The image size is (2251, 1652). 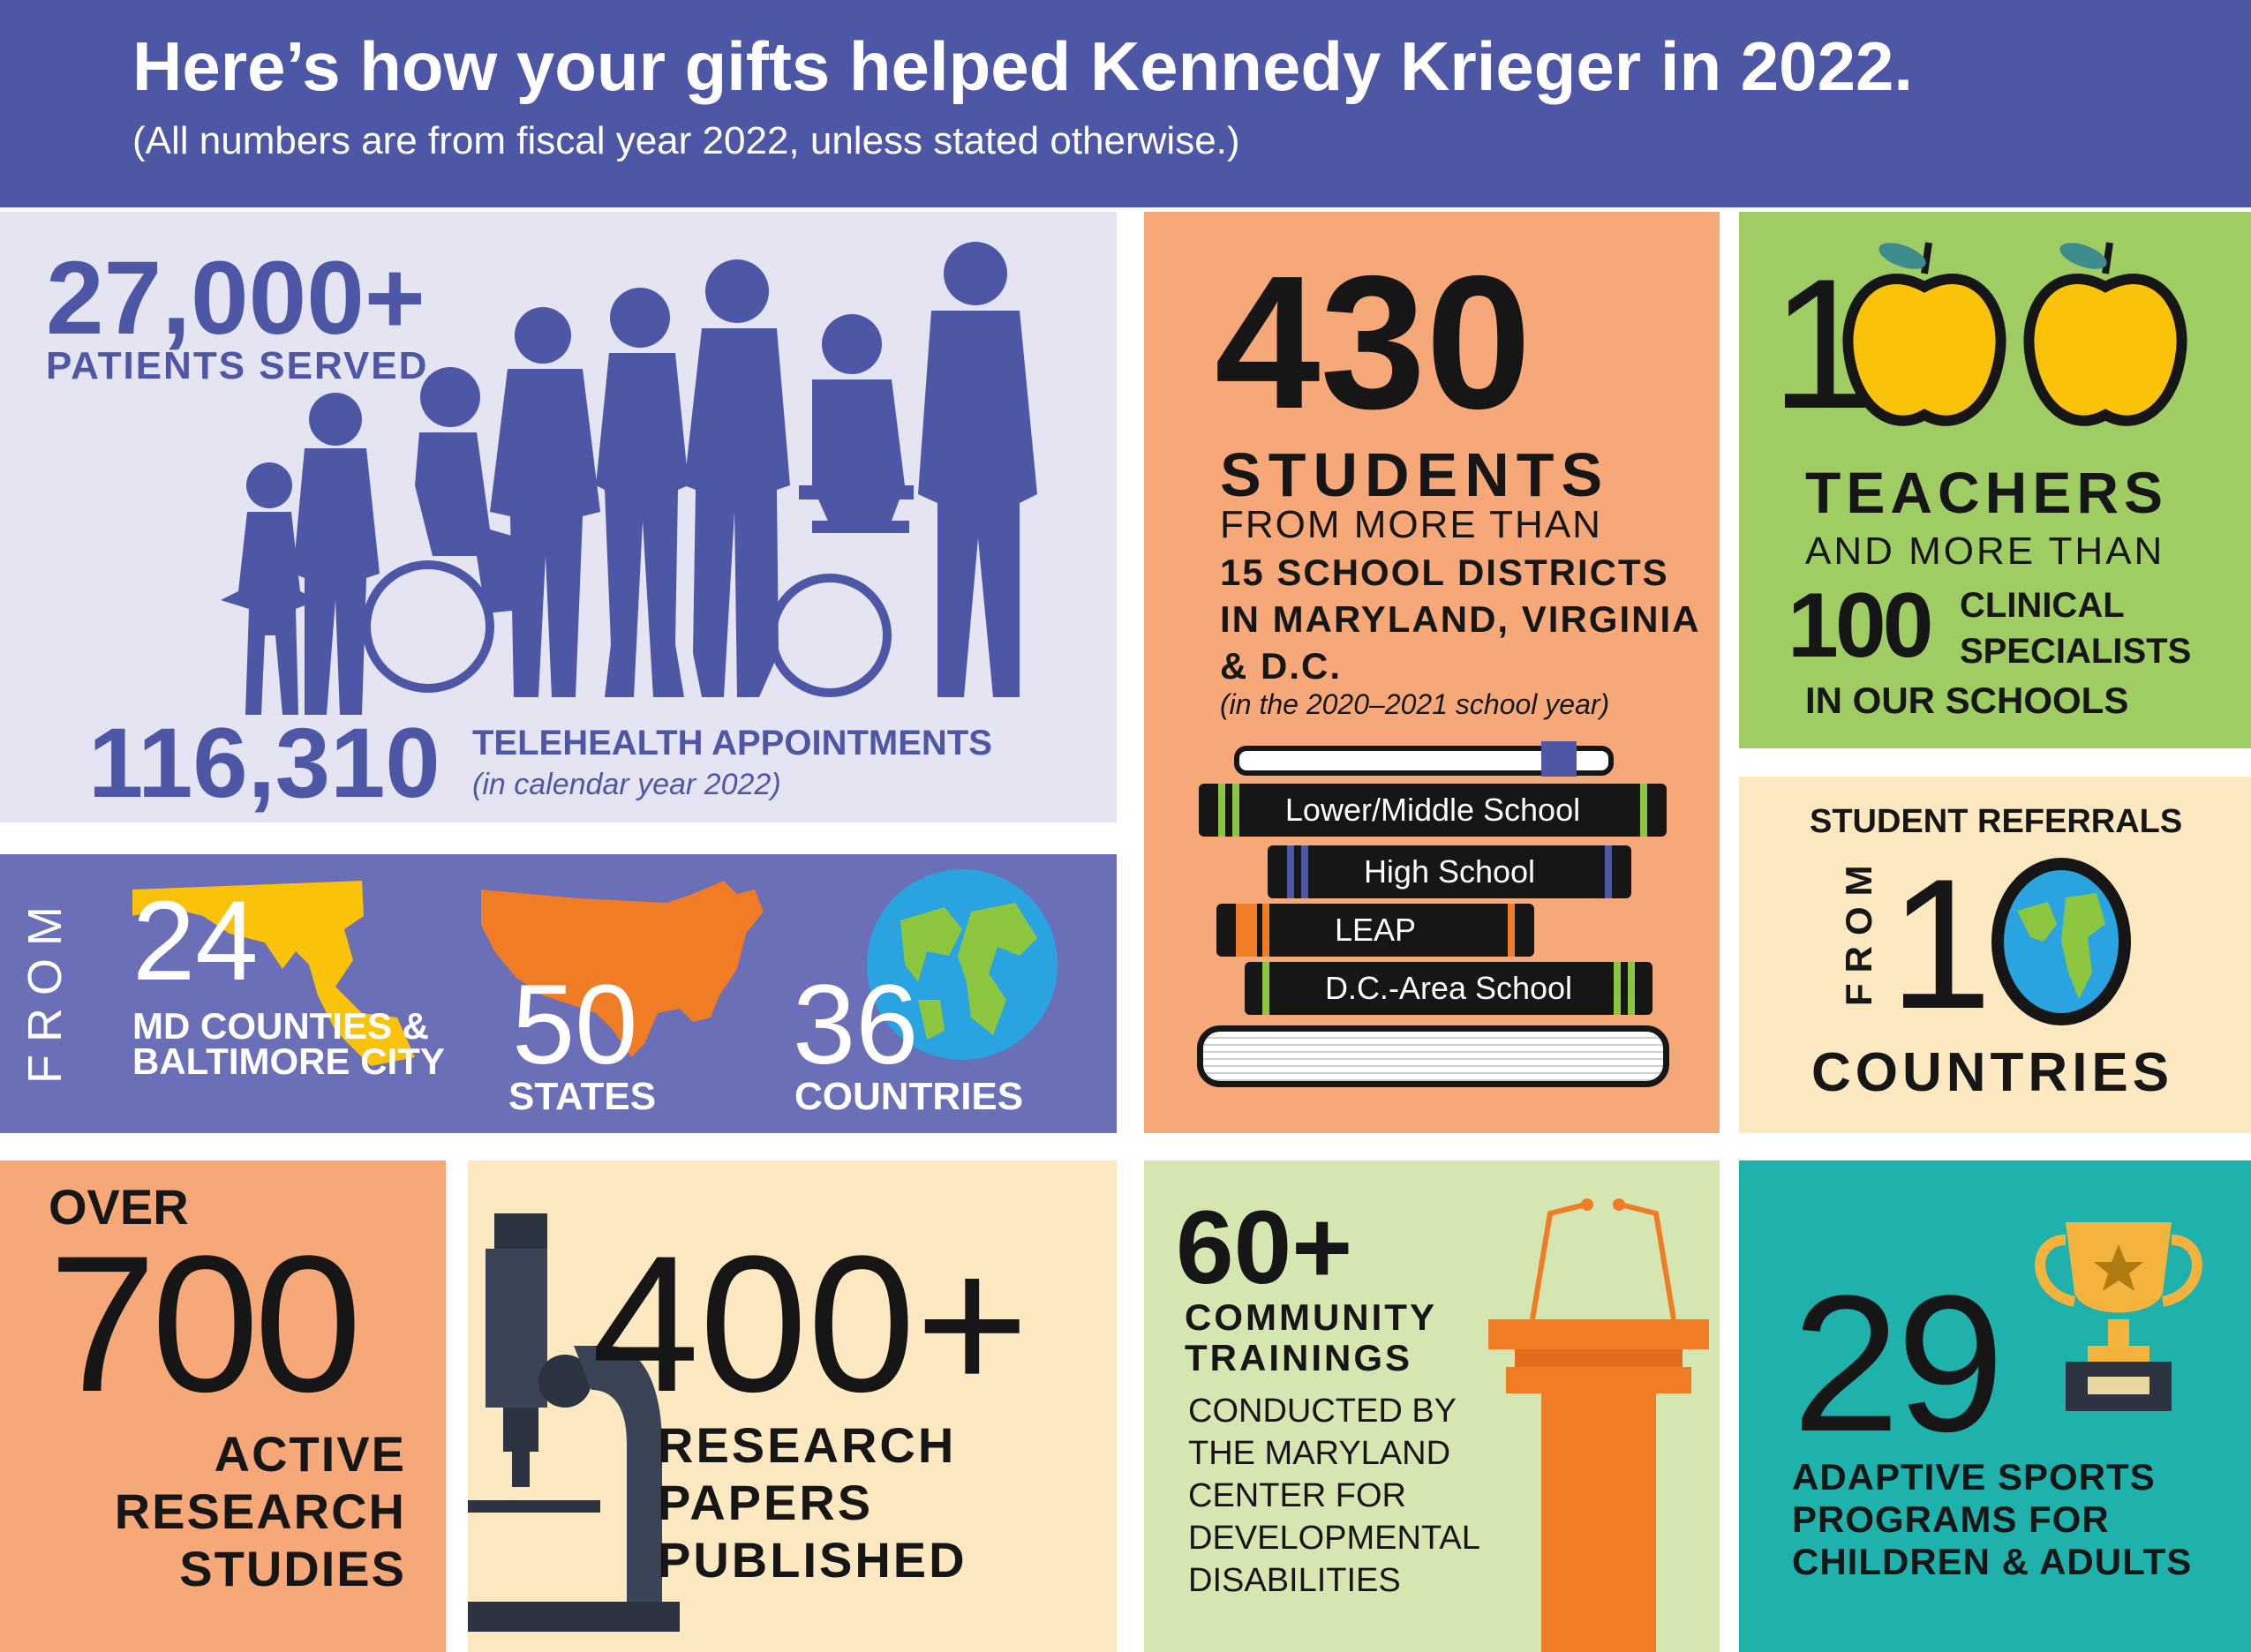 What do you see at coordinates (575, 1025) in the screenshot?
I see `states-number: 50` at bounding box center [575, 1025].